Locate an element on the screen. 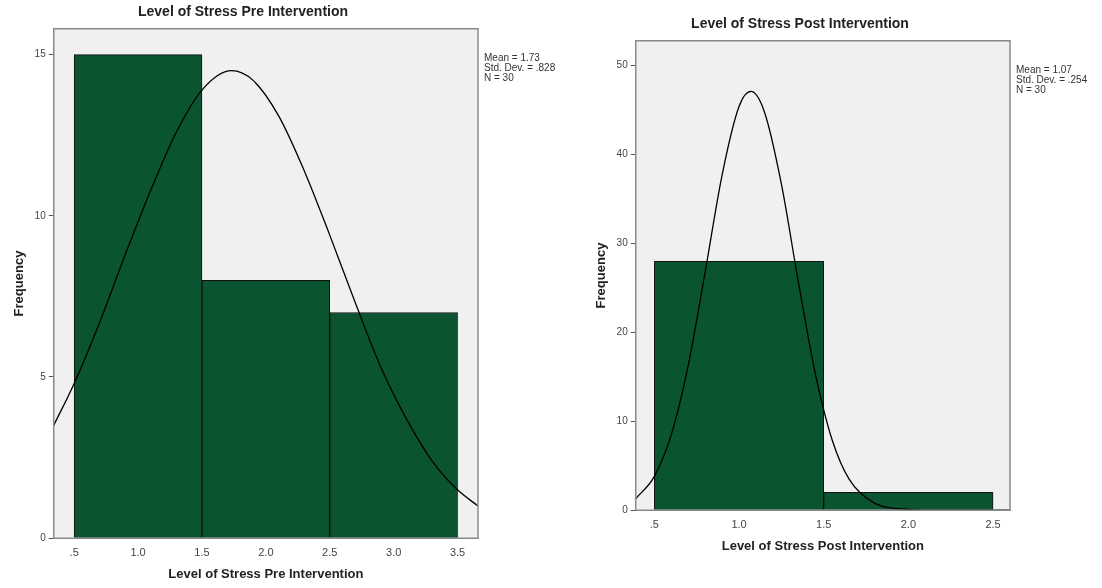 The height and width of the screenshot is (588, 1102). x-axis-title: Level of Stress Pre Intervention is located at coordinates (266, 573).